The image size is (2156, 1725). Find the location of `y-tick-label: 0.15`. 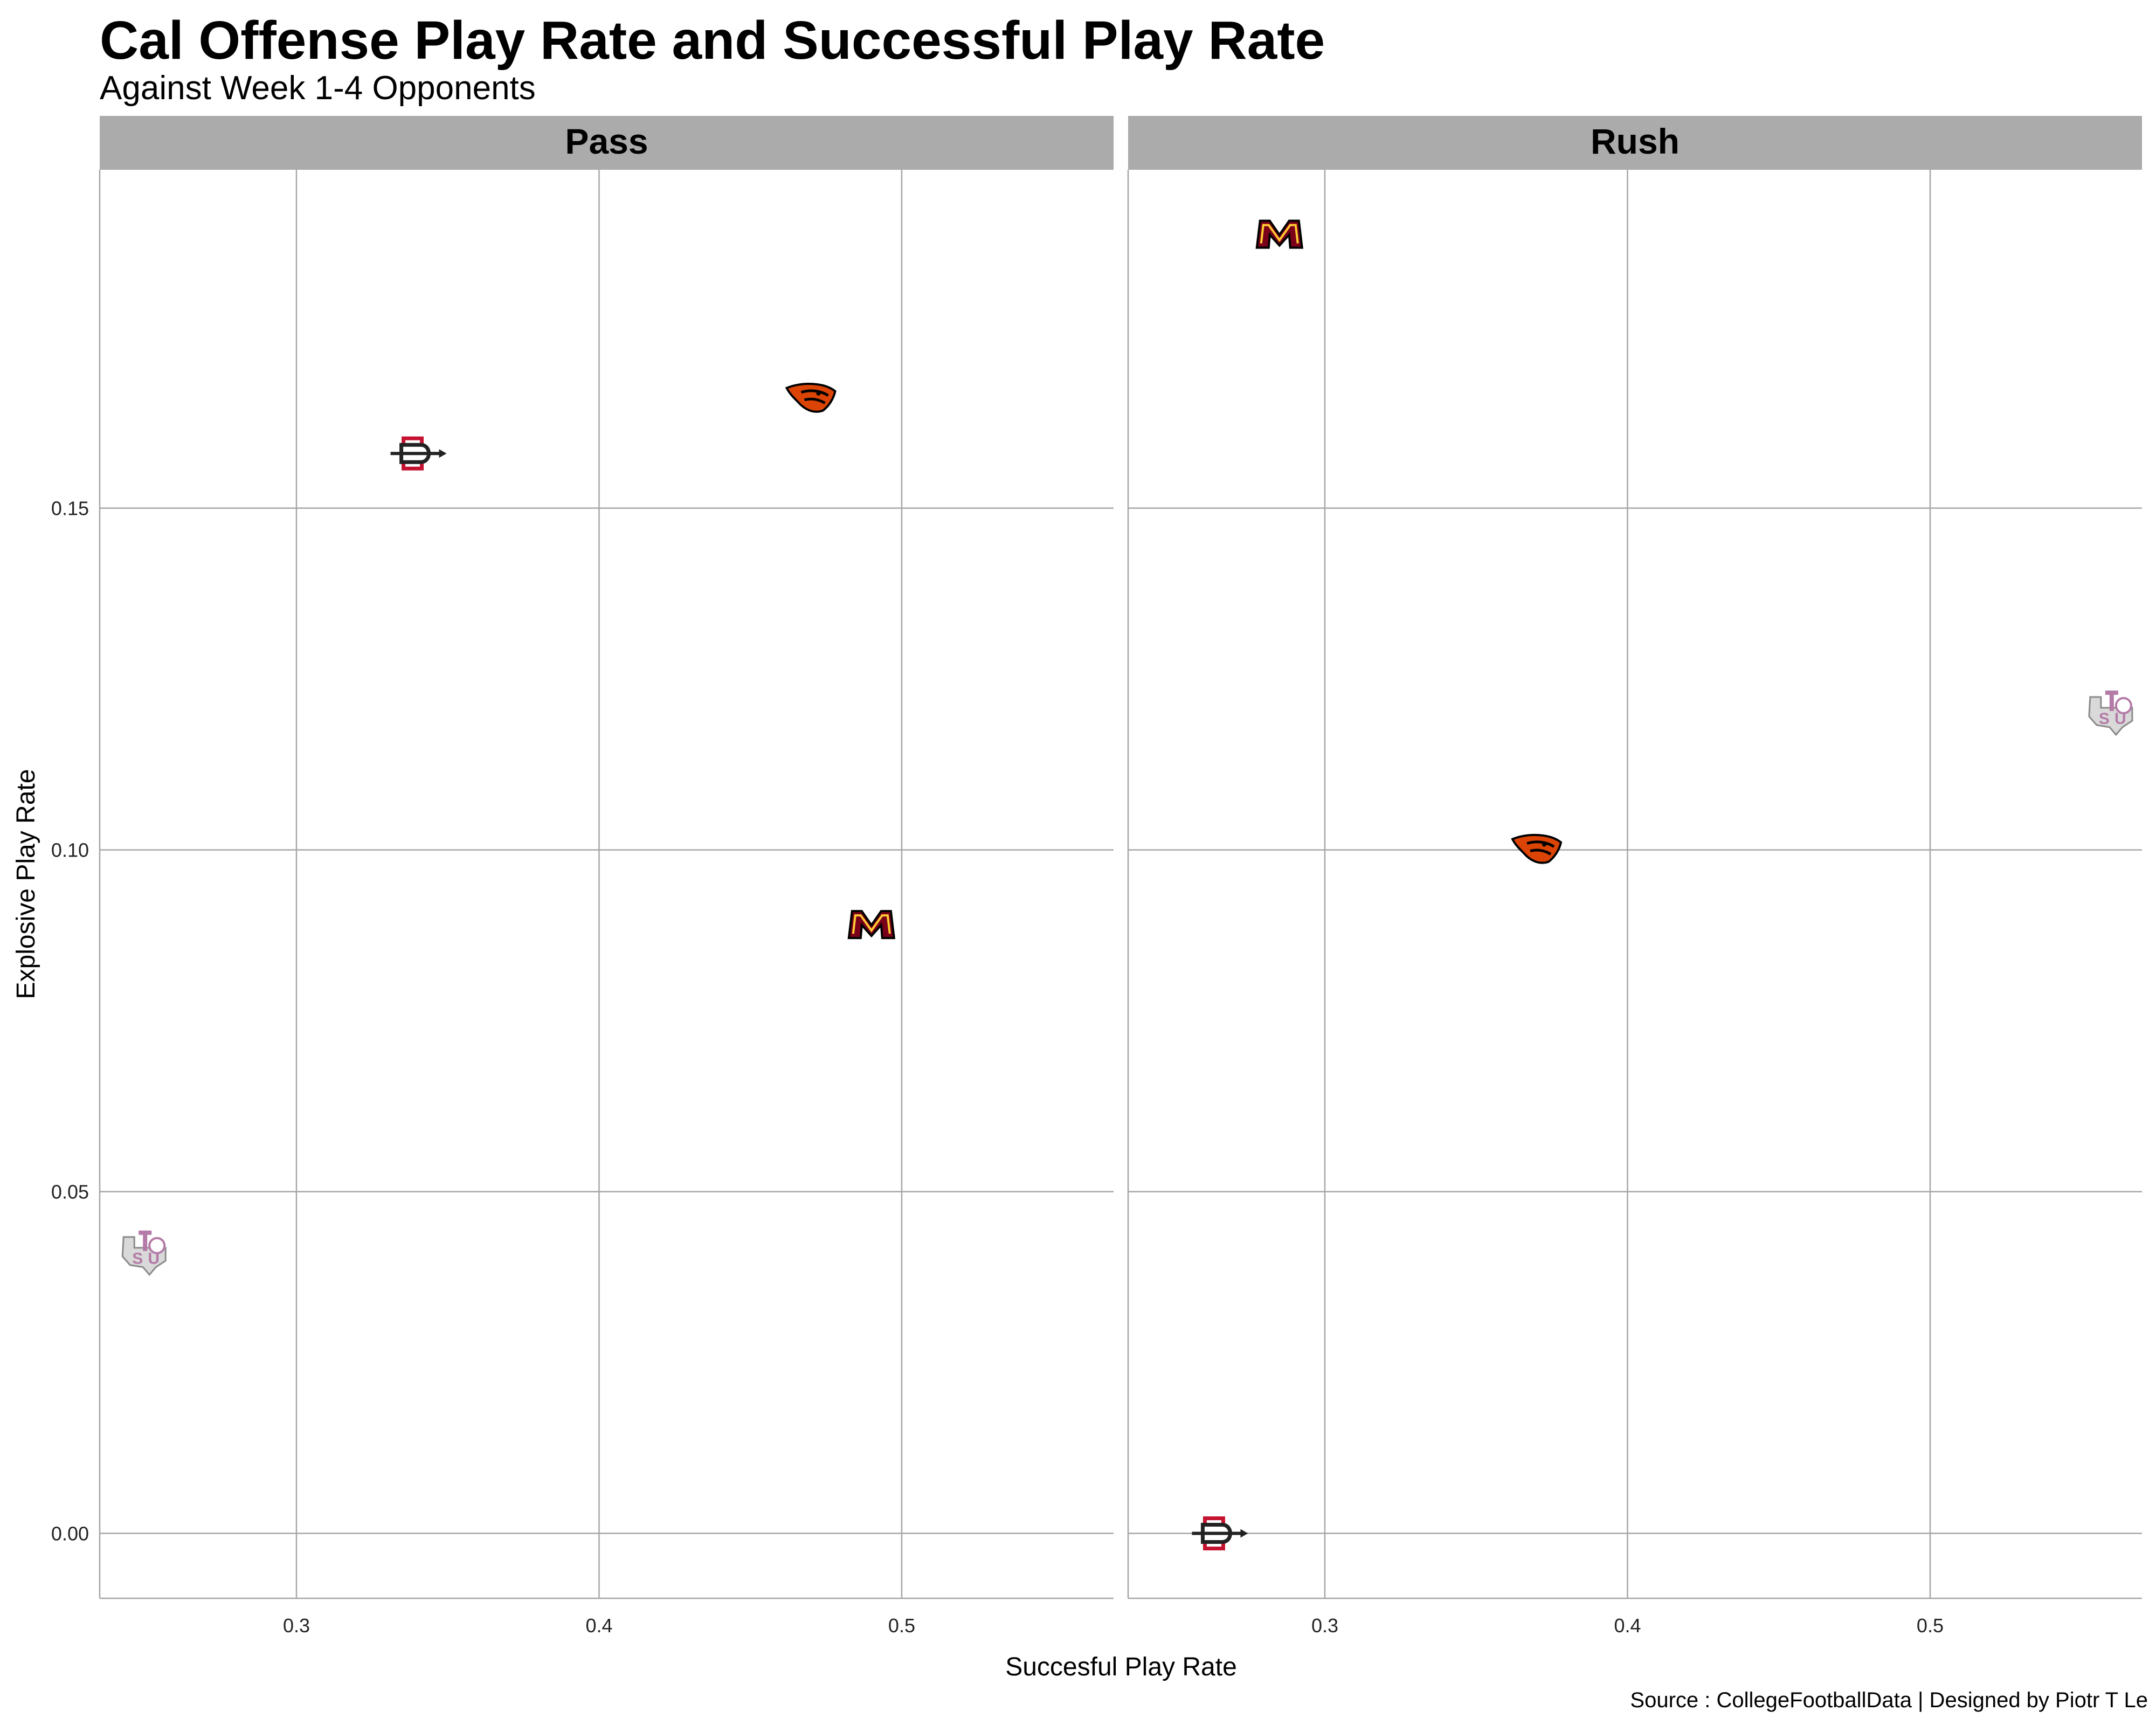

y-tick-label: 0.15 is located at coordinates (70, 509).